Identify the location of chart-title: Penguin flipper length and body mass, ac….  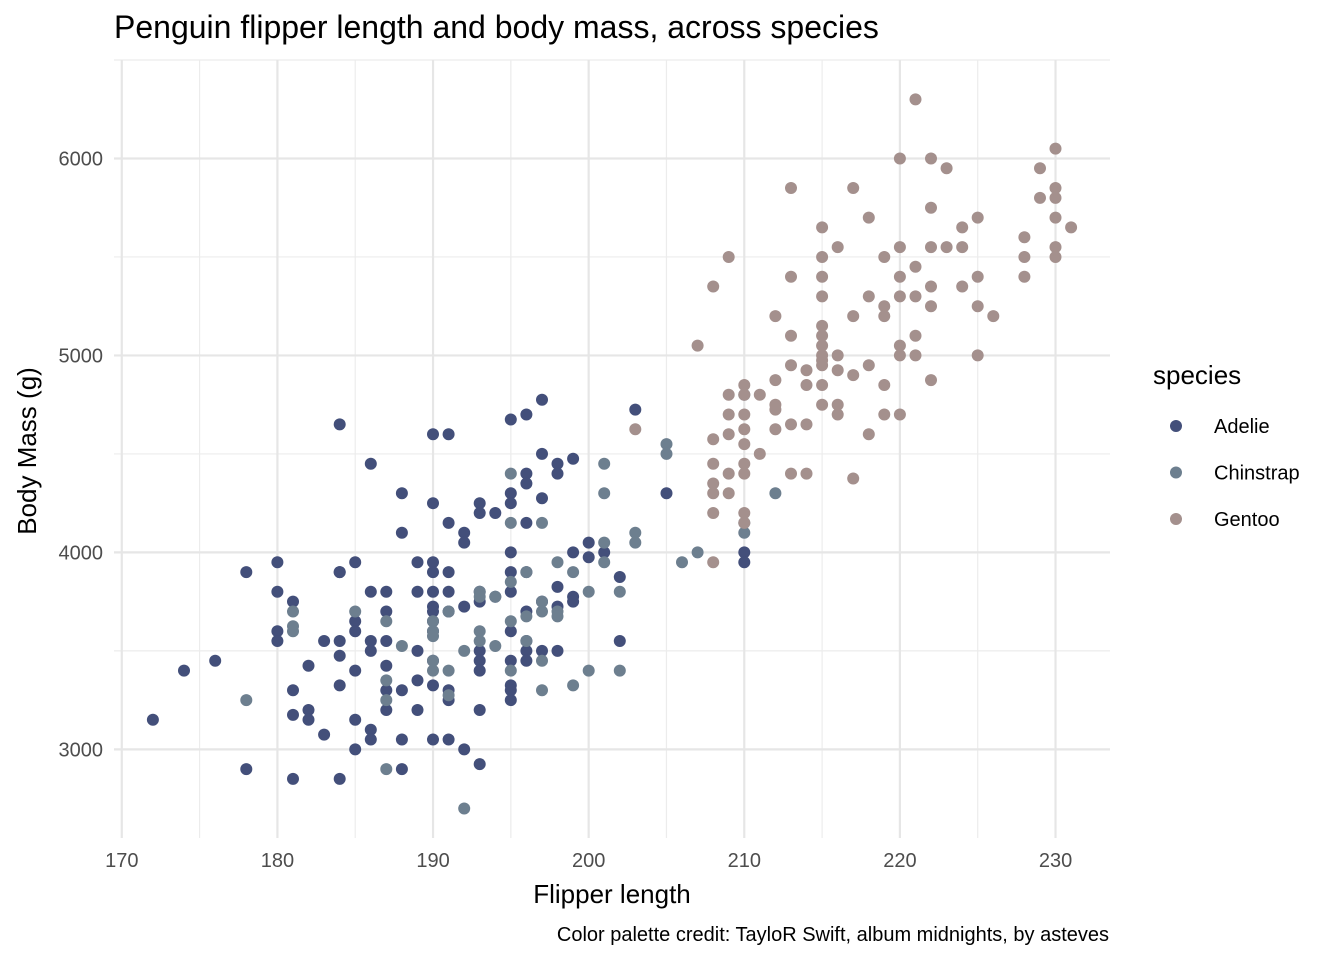
(496, 27).